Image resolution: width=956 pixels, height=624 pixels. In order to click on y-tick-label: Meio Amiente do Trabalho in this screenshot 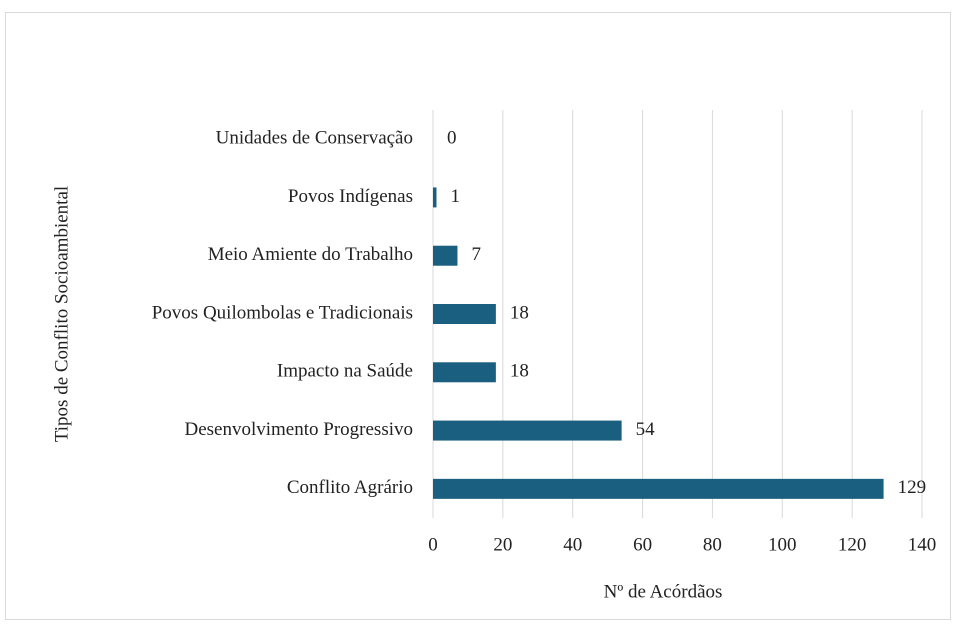, I will do `click(310, 254)`.